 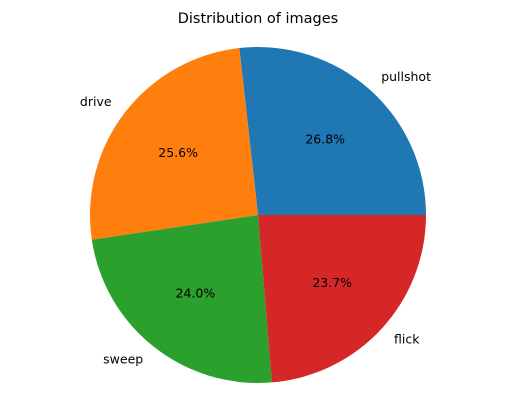 I want to click on pie-slice-pullshot, so click(x=332, y=131).